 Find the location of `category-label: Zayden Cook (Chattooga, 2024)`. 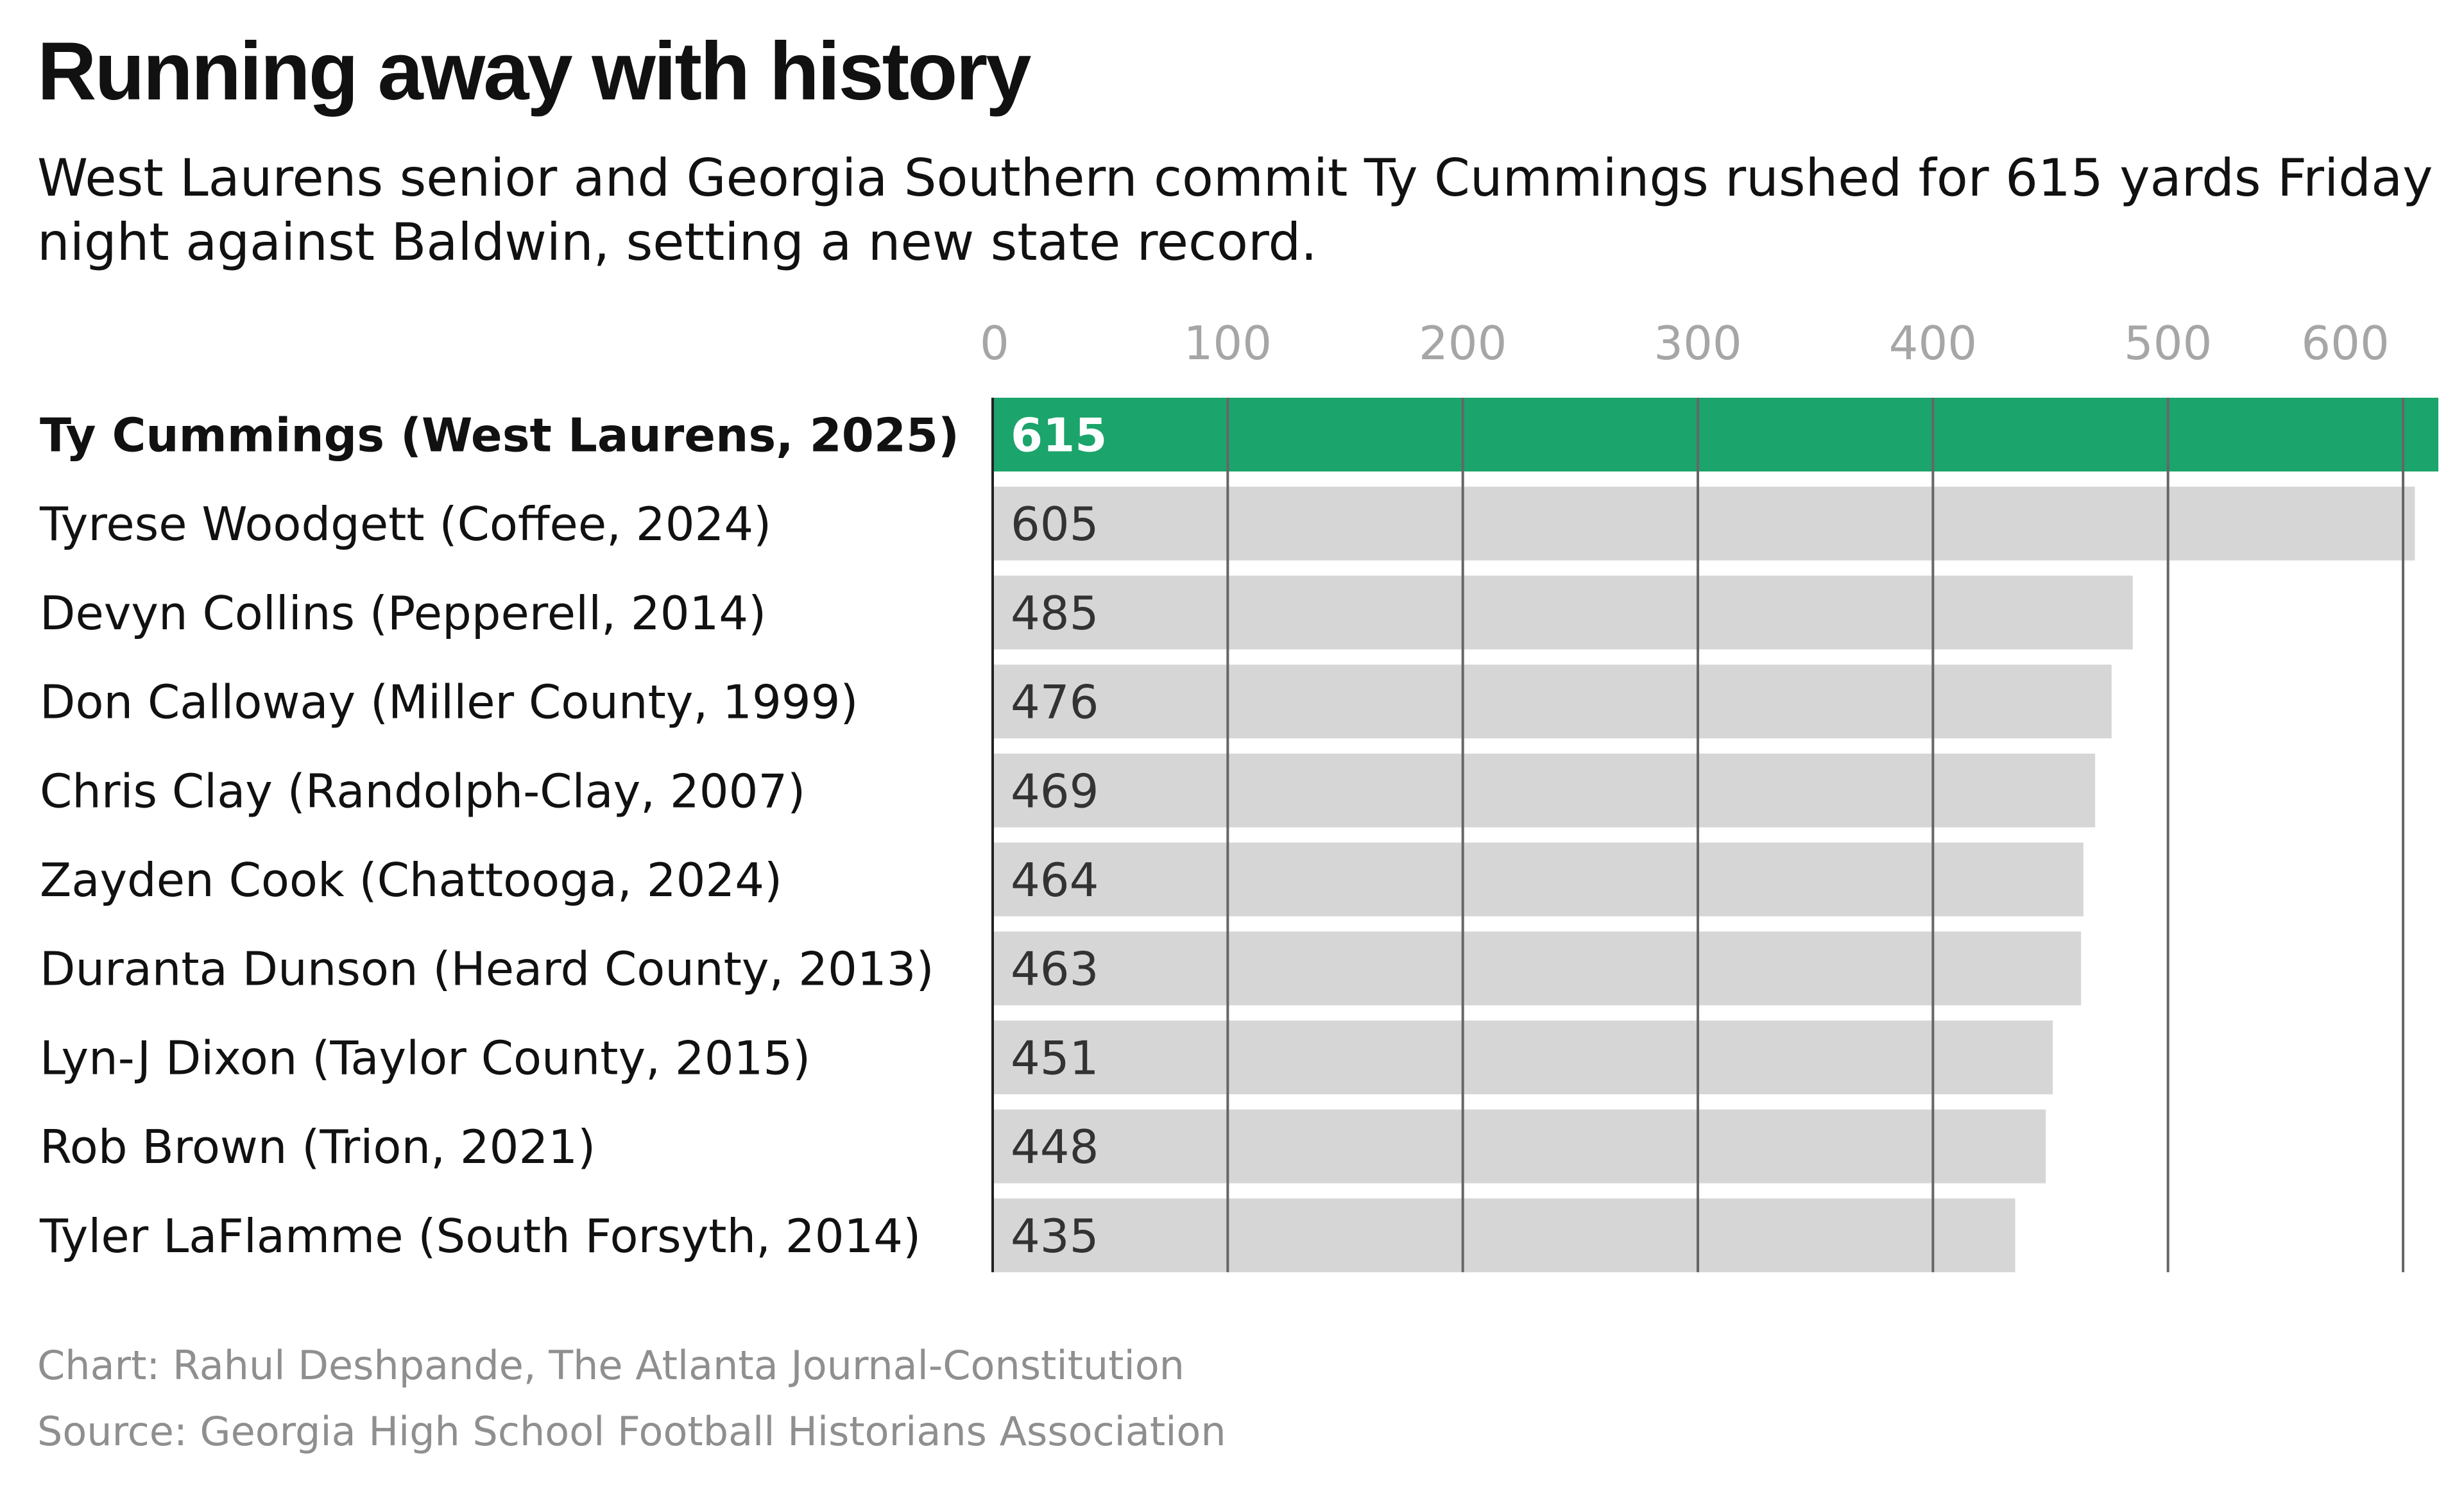

category-label: Zayden Cook (Chattooga, 2024) is located at coordinates (411, 880).